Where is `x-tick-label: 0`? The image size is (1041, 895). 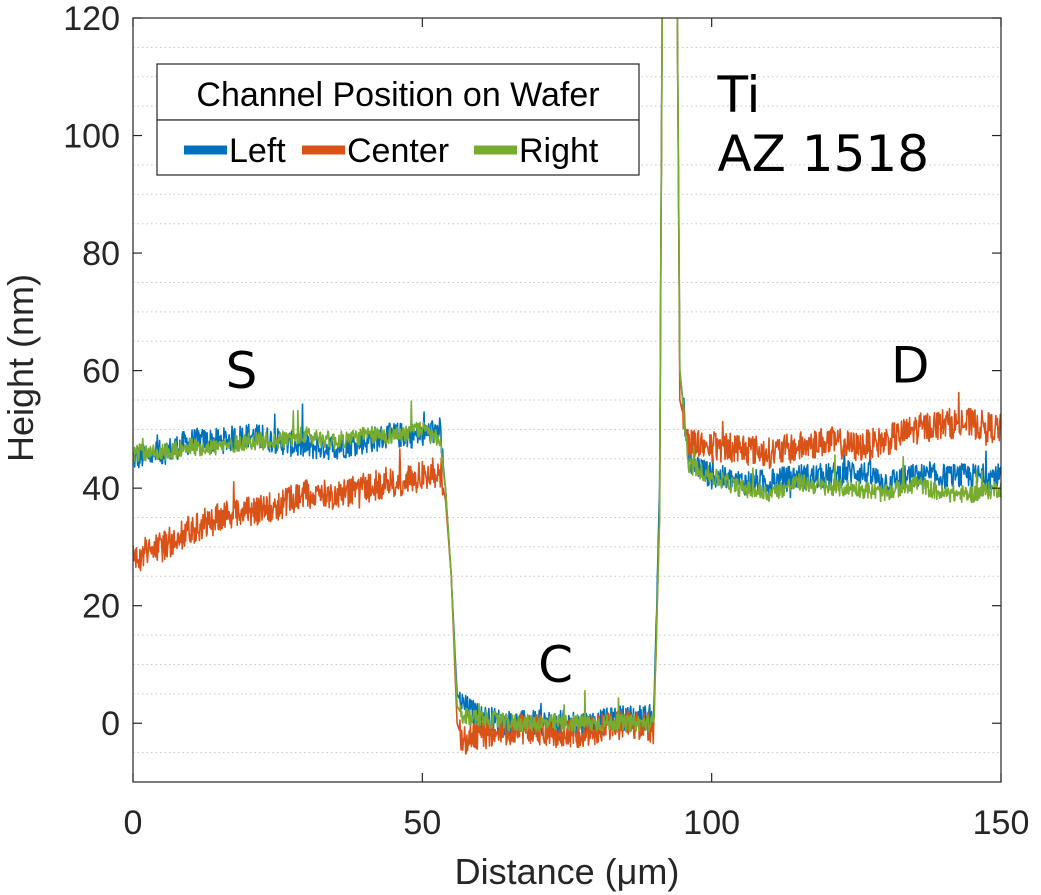 x-tick-label: 0 is located at coordinates (133, 823).